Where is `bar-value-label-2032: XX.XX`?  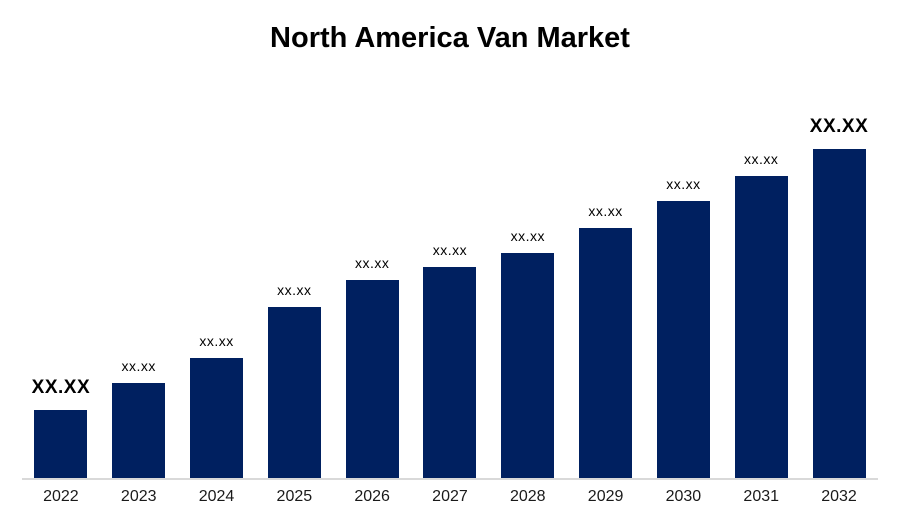 bar-value-label-2032: XX.XX is located at coordinates (839, 126).